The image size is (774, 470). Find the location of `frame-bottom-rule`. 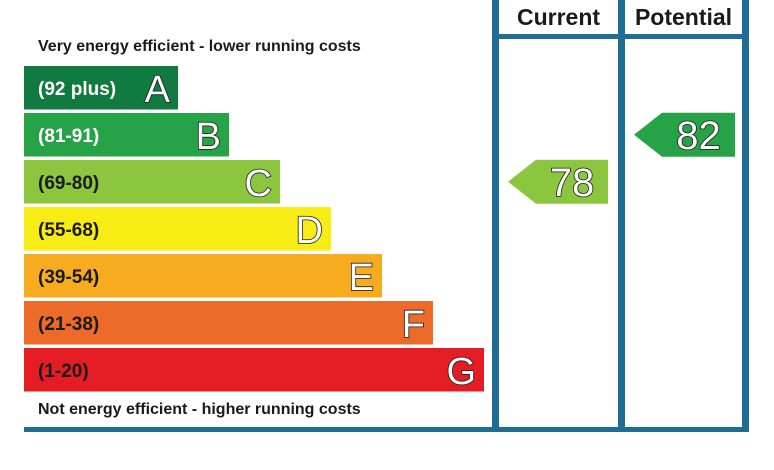

frame-bottom-rule is located at coordinates (386, 429).